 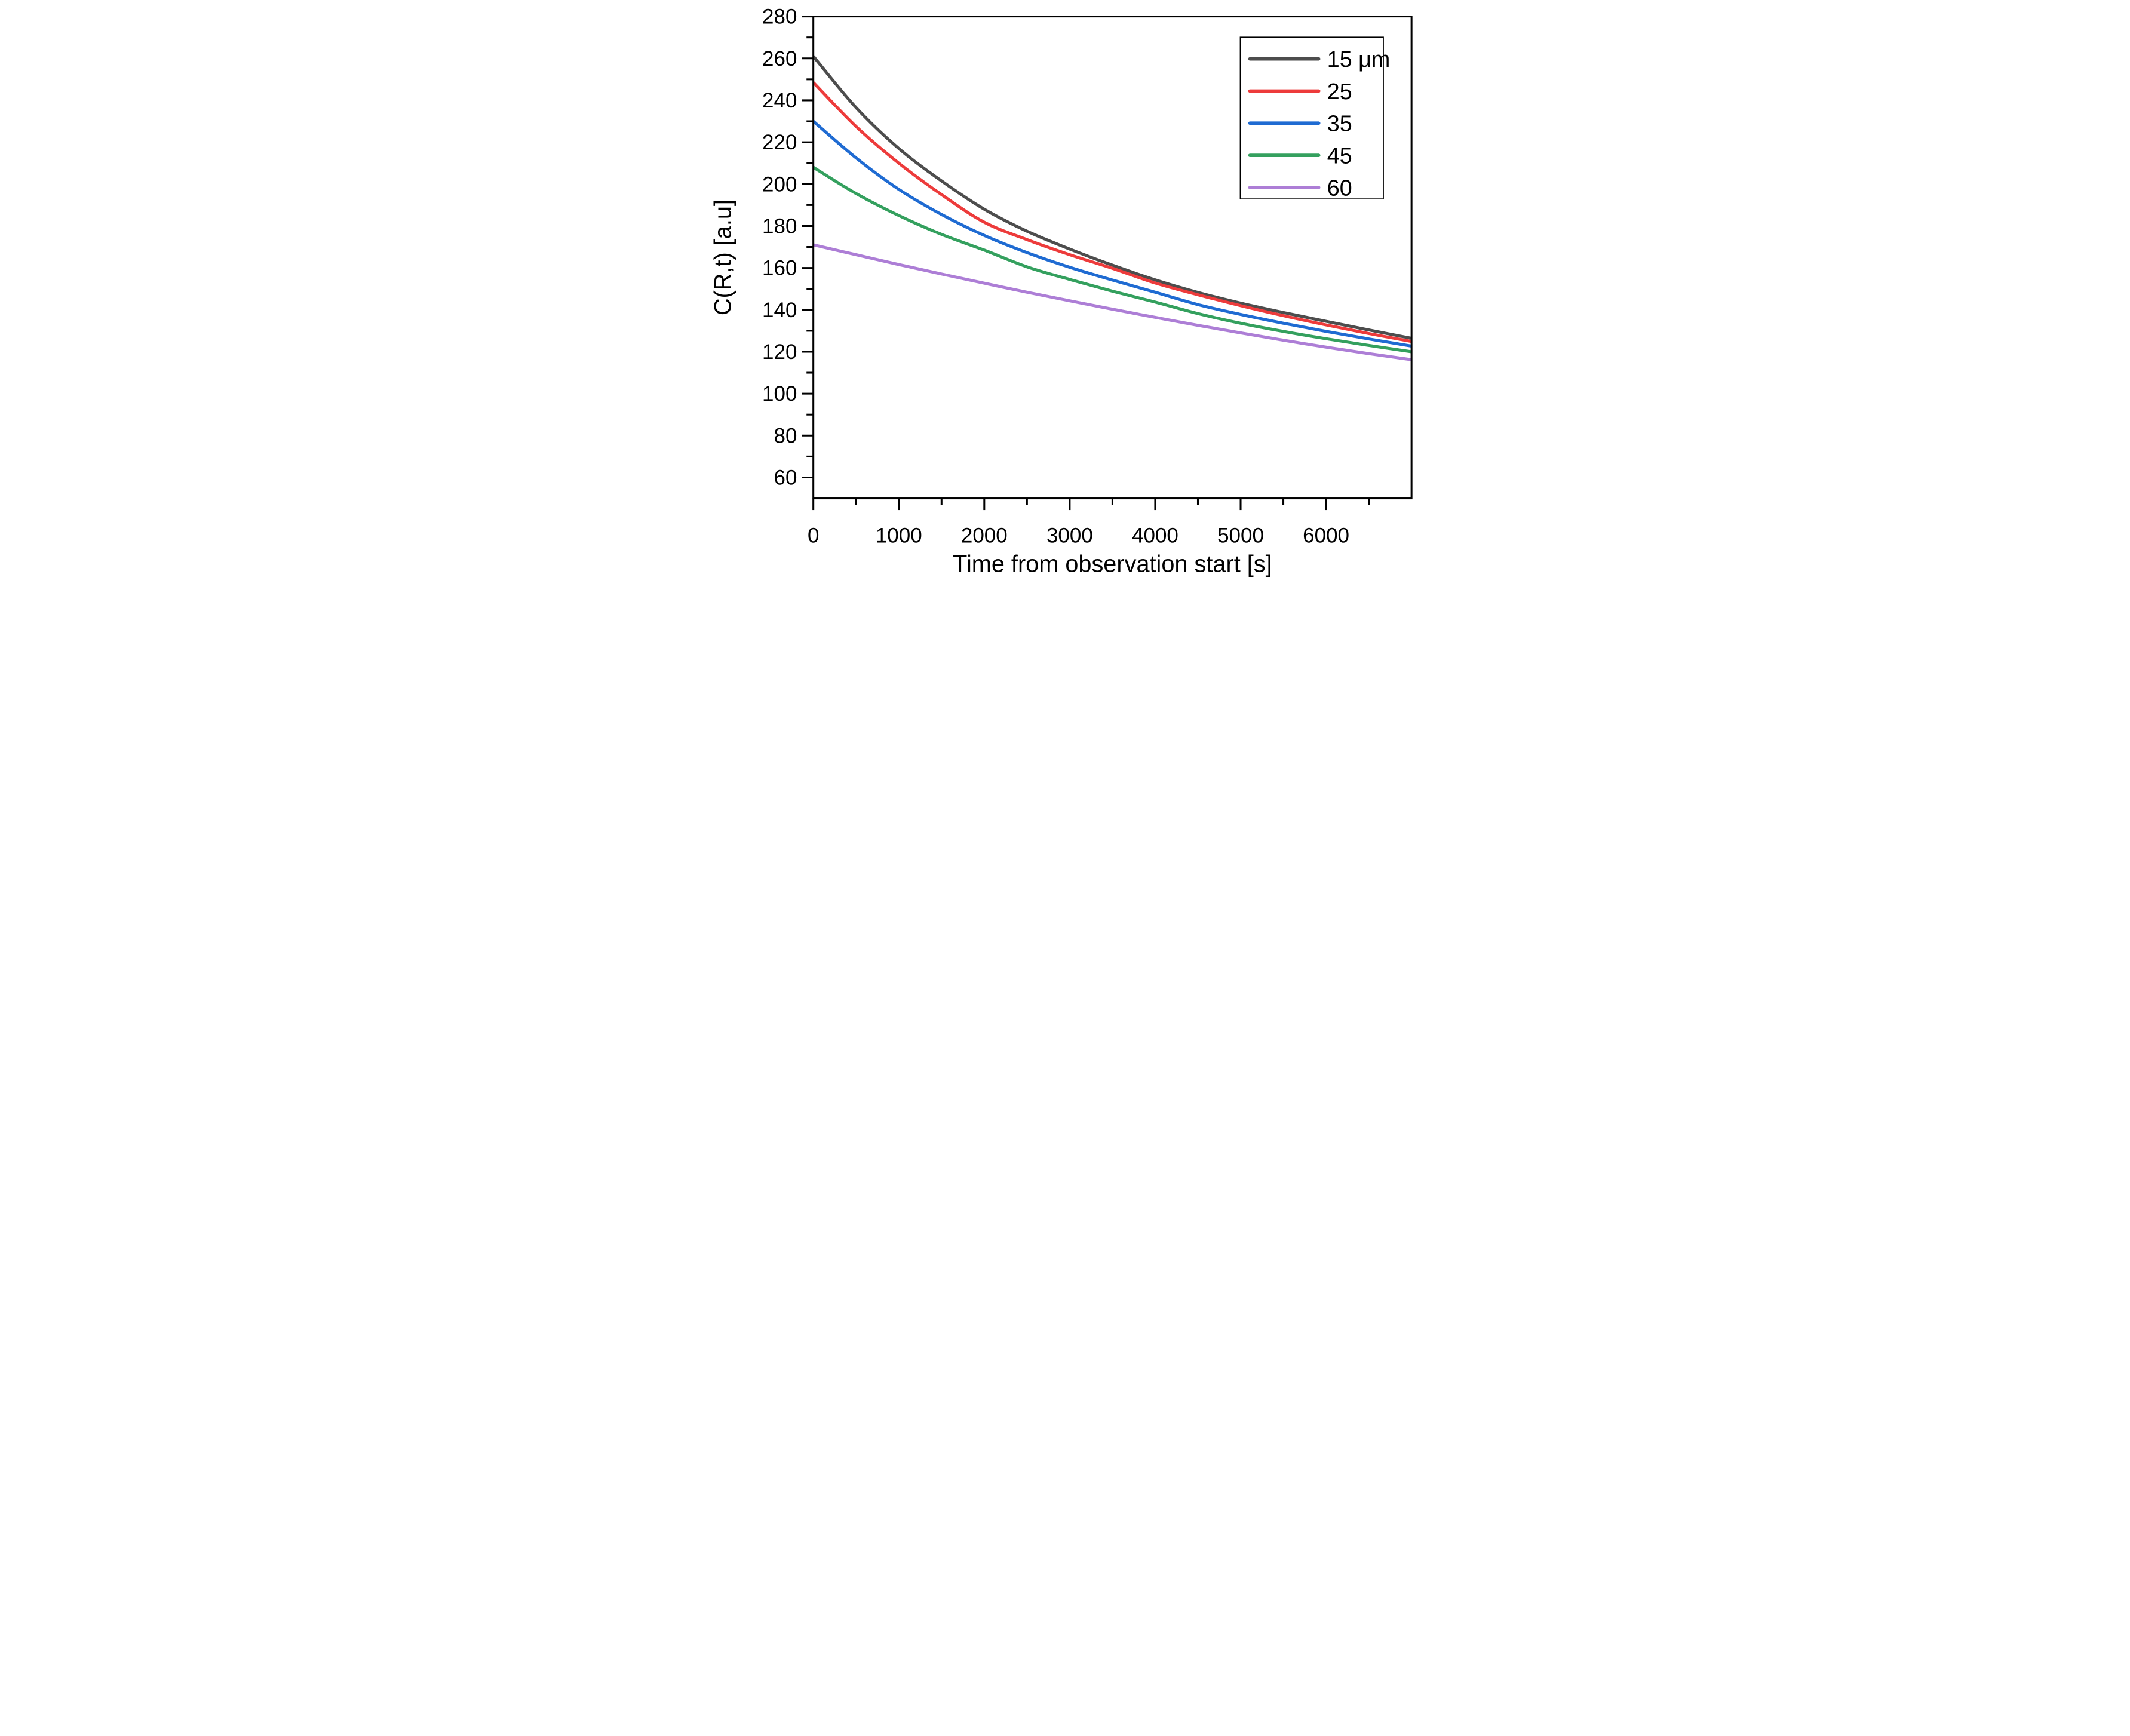 I want to click on x-axis-title: Time from observation start [s], so click(x=1112, y=564).